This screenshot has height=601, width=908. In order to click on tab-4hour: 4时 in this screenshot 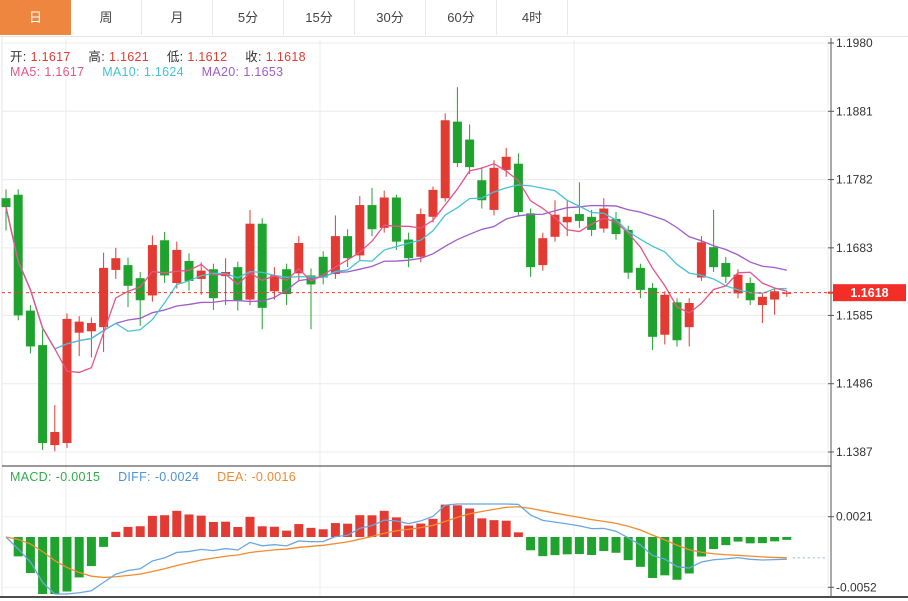, I will do `click(532, 17)`.